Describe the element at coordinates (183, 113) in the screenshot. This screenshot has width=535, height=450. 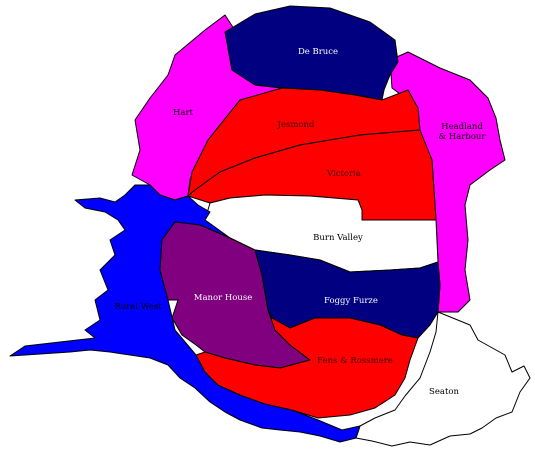
I see `label-hart: Hart` at that location.